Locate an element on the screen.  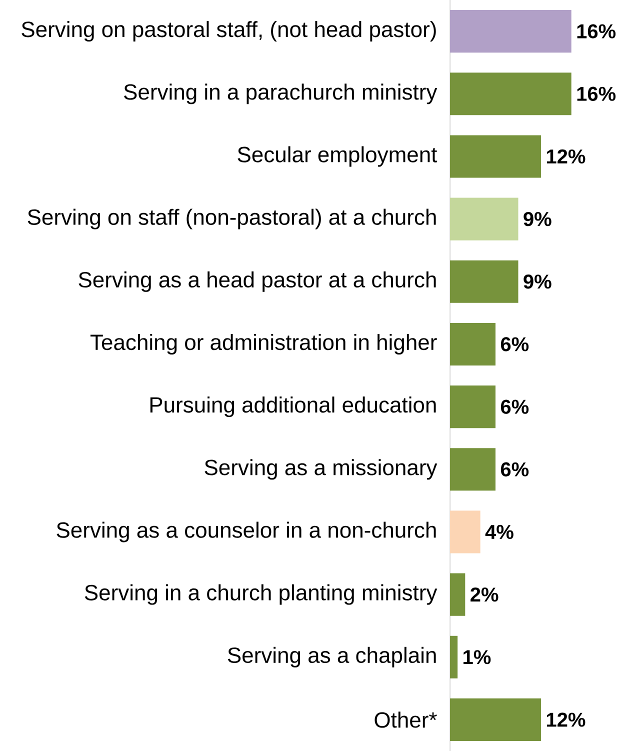
y-tick-label: Serving on staff (non-pastoral) at a church is located at coordinates (232, 219).